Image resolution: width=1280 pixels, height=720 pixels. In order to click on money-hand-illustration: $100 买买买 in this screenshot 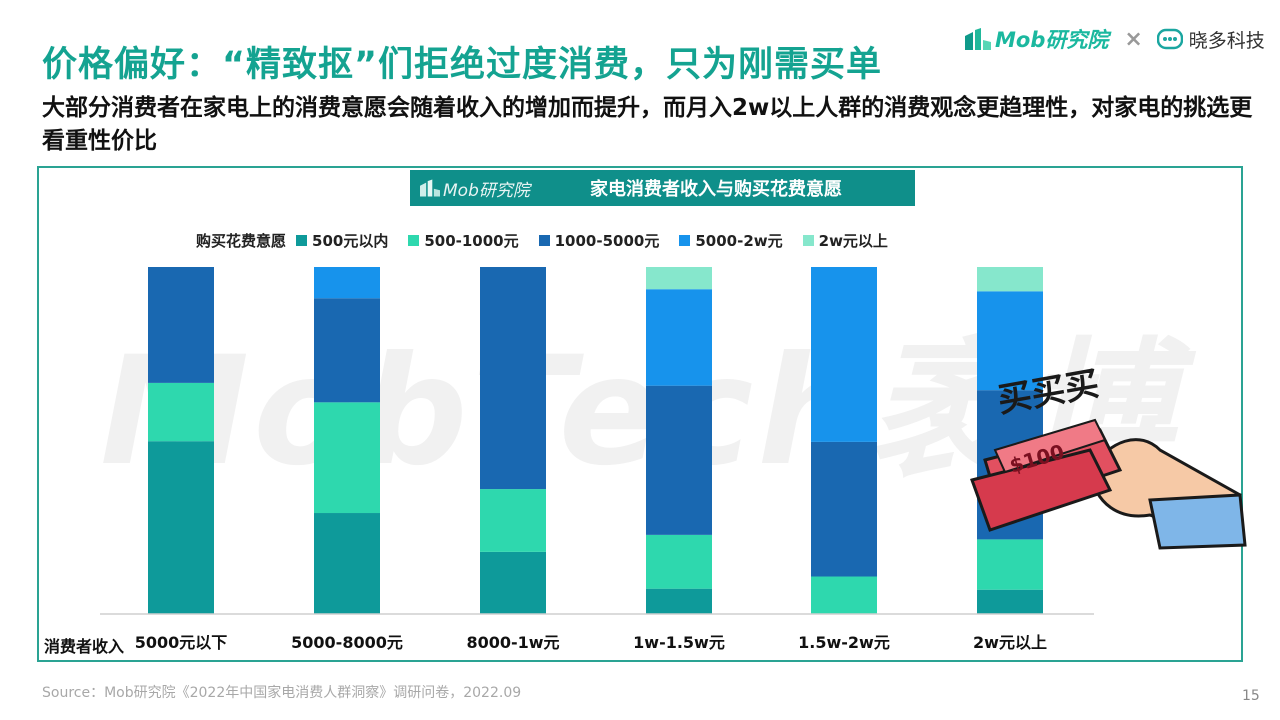, I will do `click(1108, 457)`.